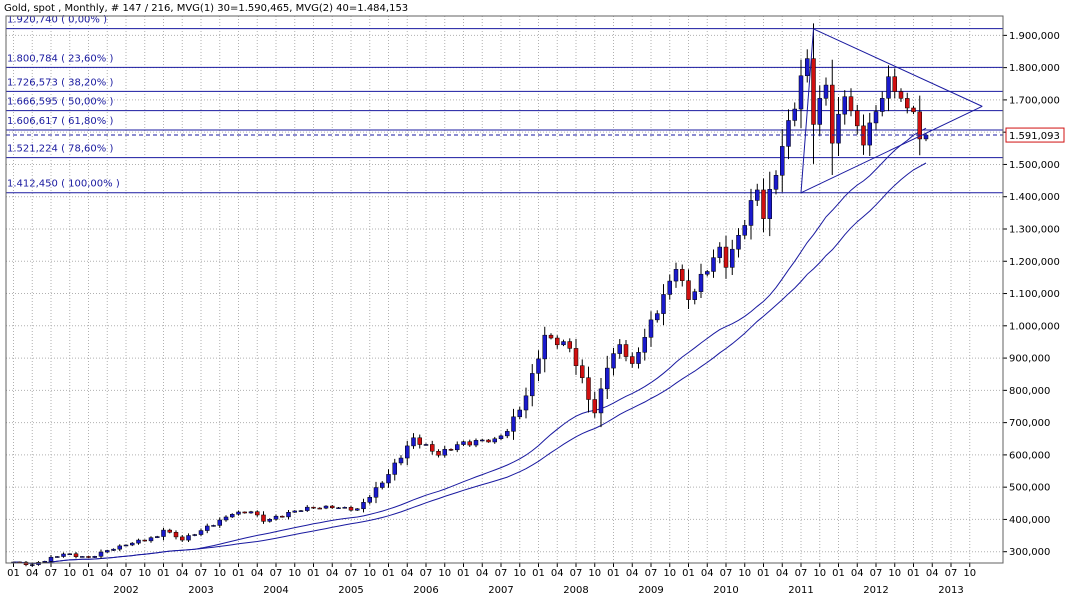 This screenshot has width=1068, height=606. I want to click on x-year-label: 2010, so click(725, 590).